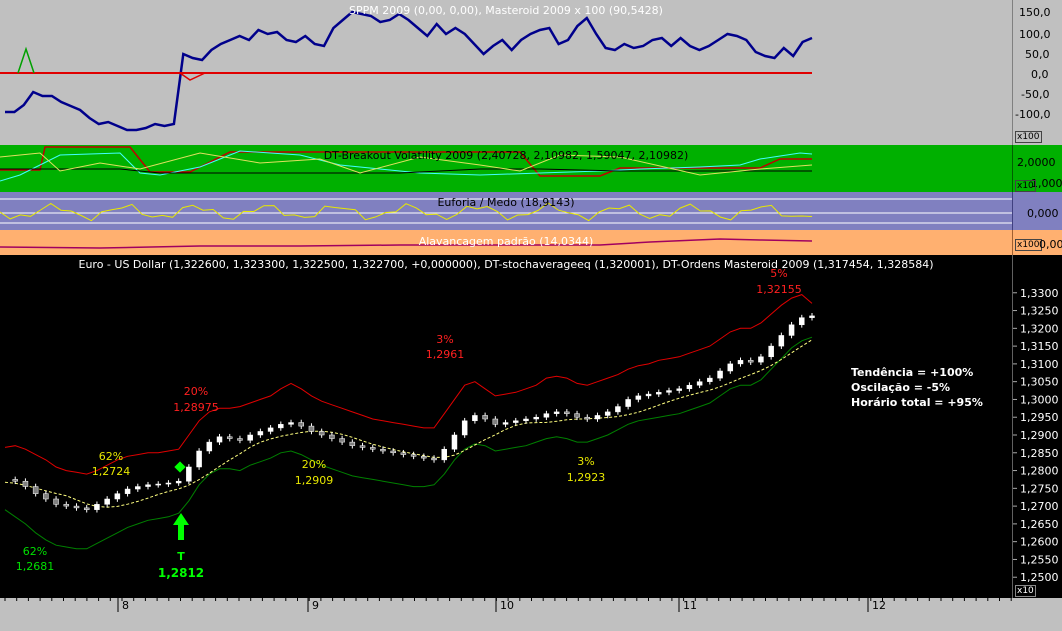 This screenshot has height=631, width=1062. I want to click on ann-price: 1,2724, so click(111, 471).